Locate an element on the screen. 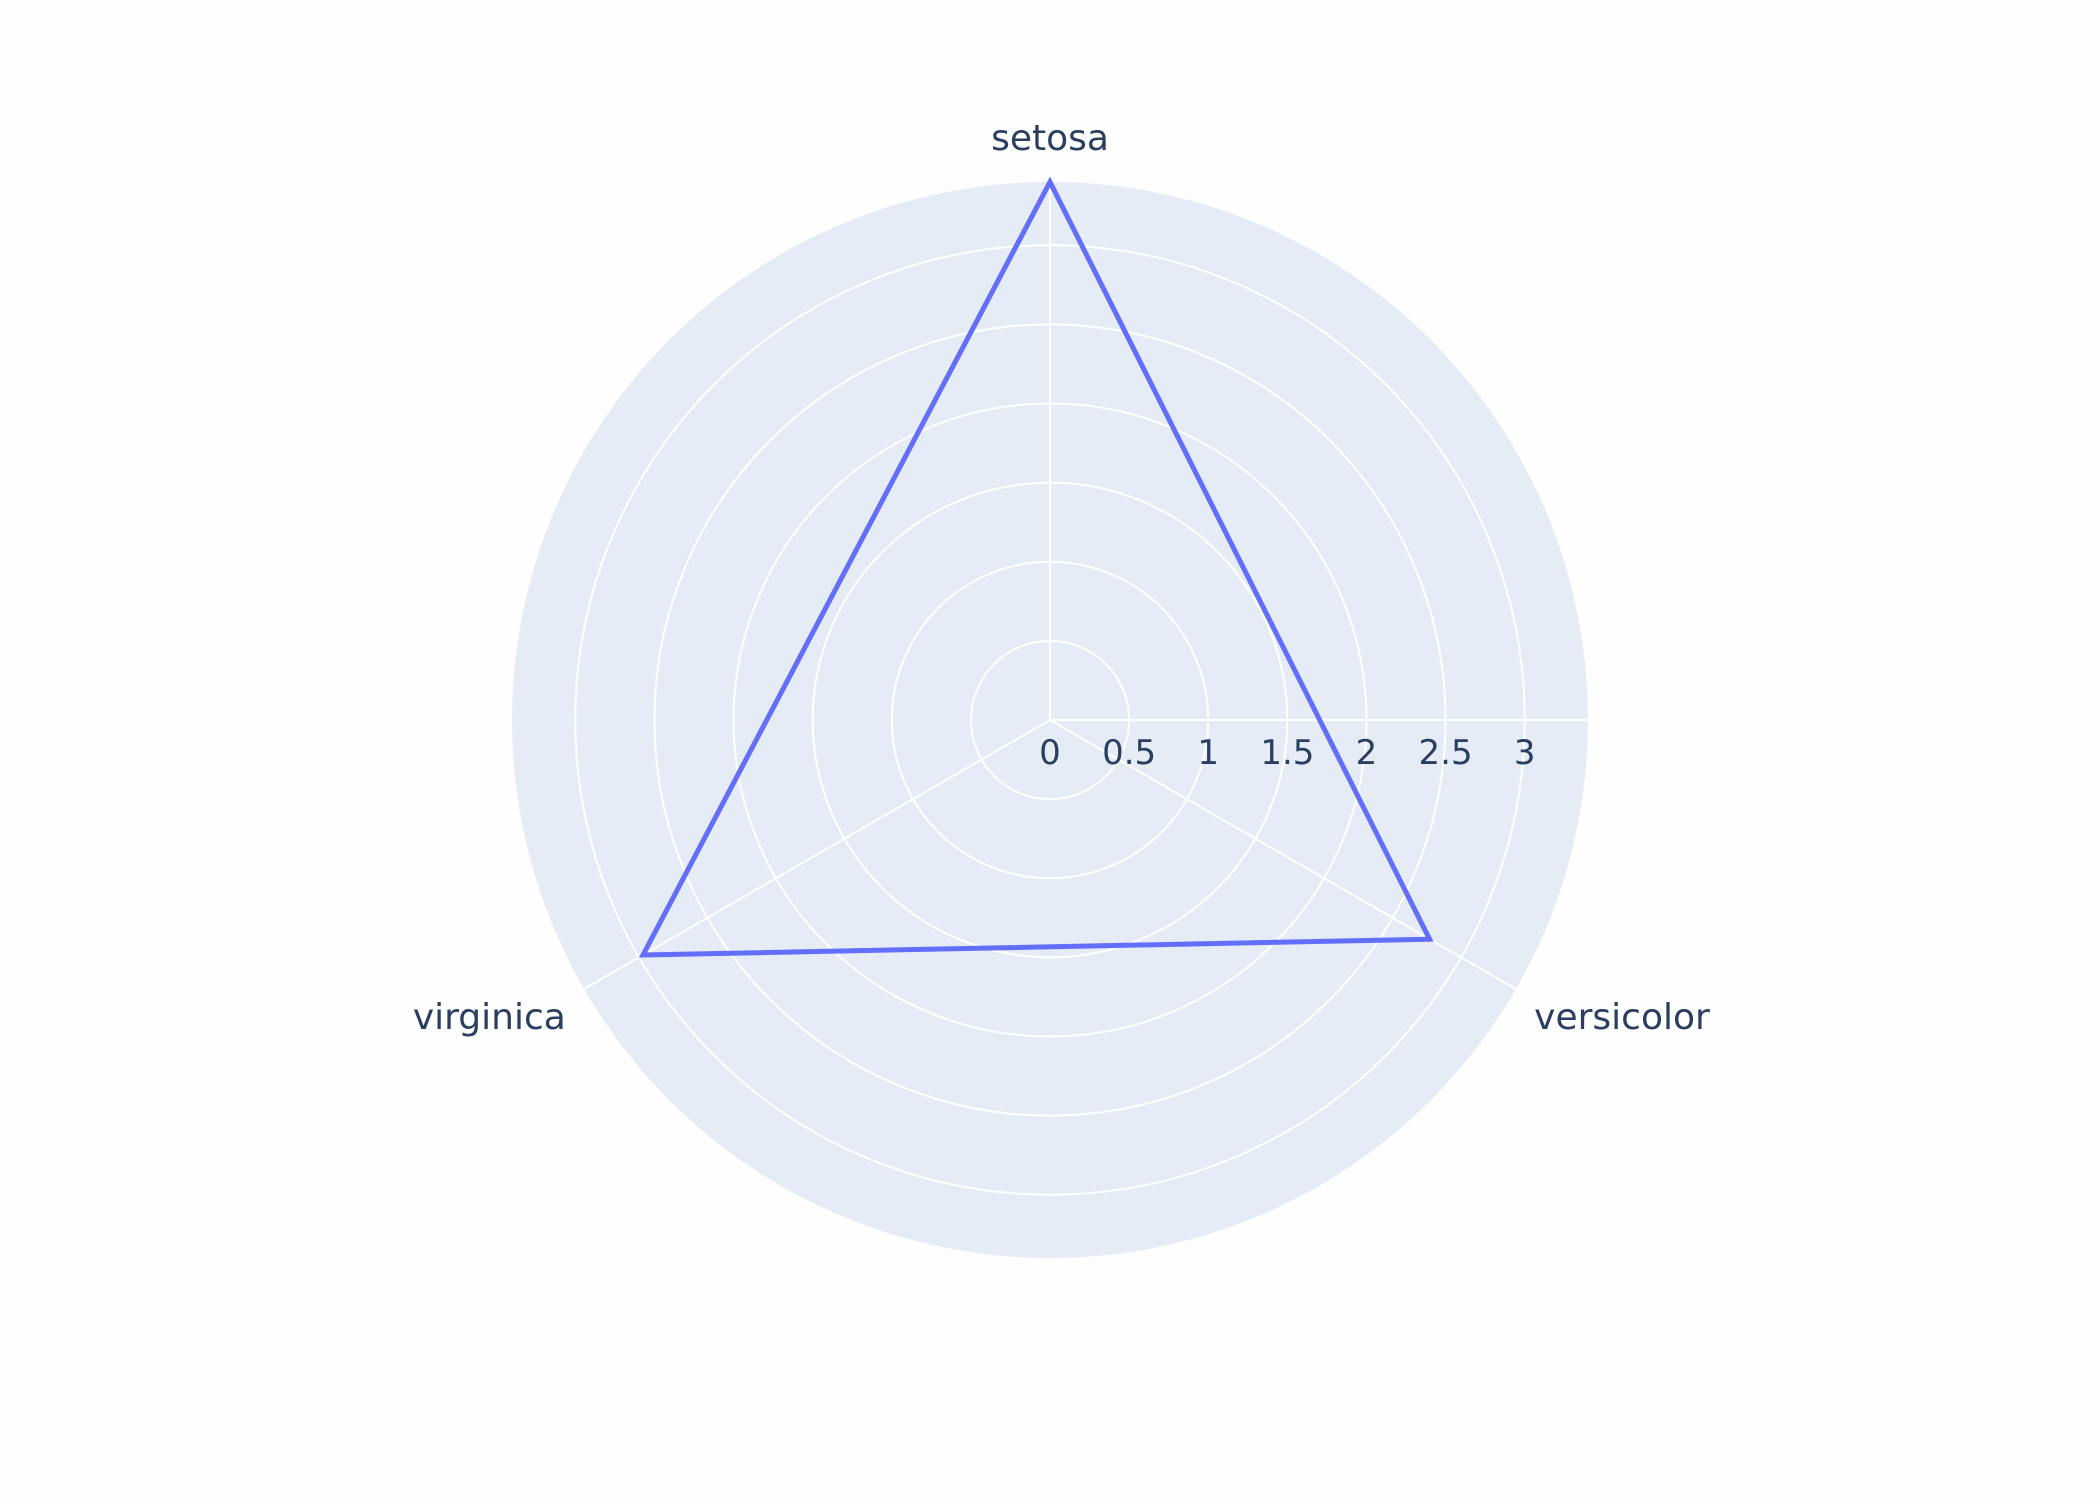 The width and height of the screenshot is (2100, 1504). category-label-versicolor: versicolor is located at coordinates (1622, 1017).